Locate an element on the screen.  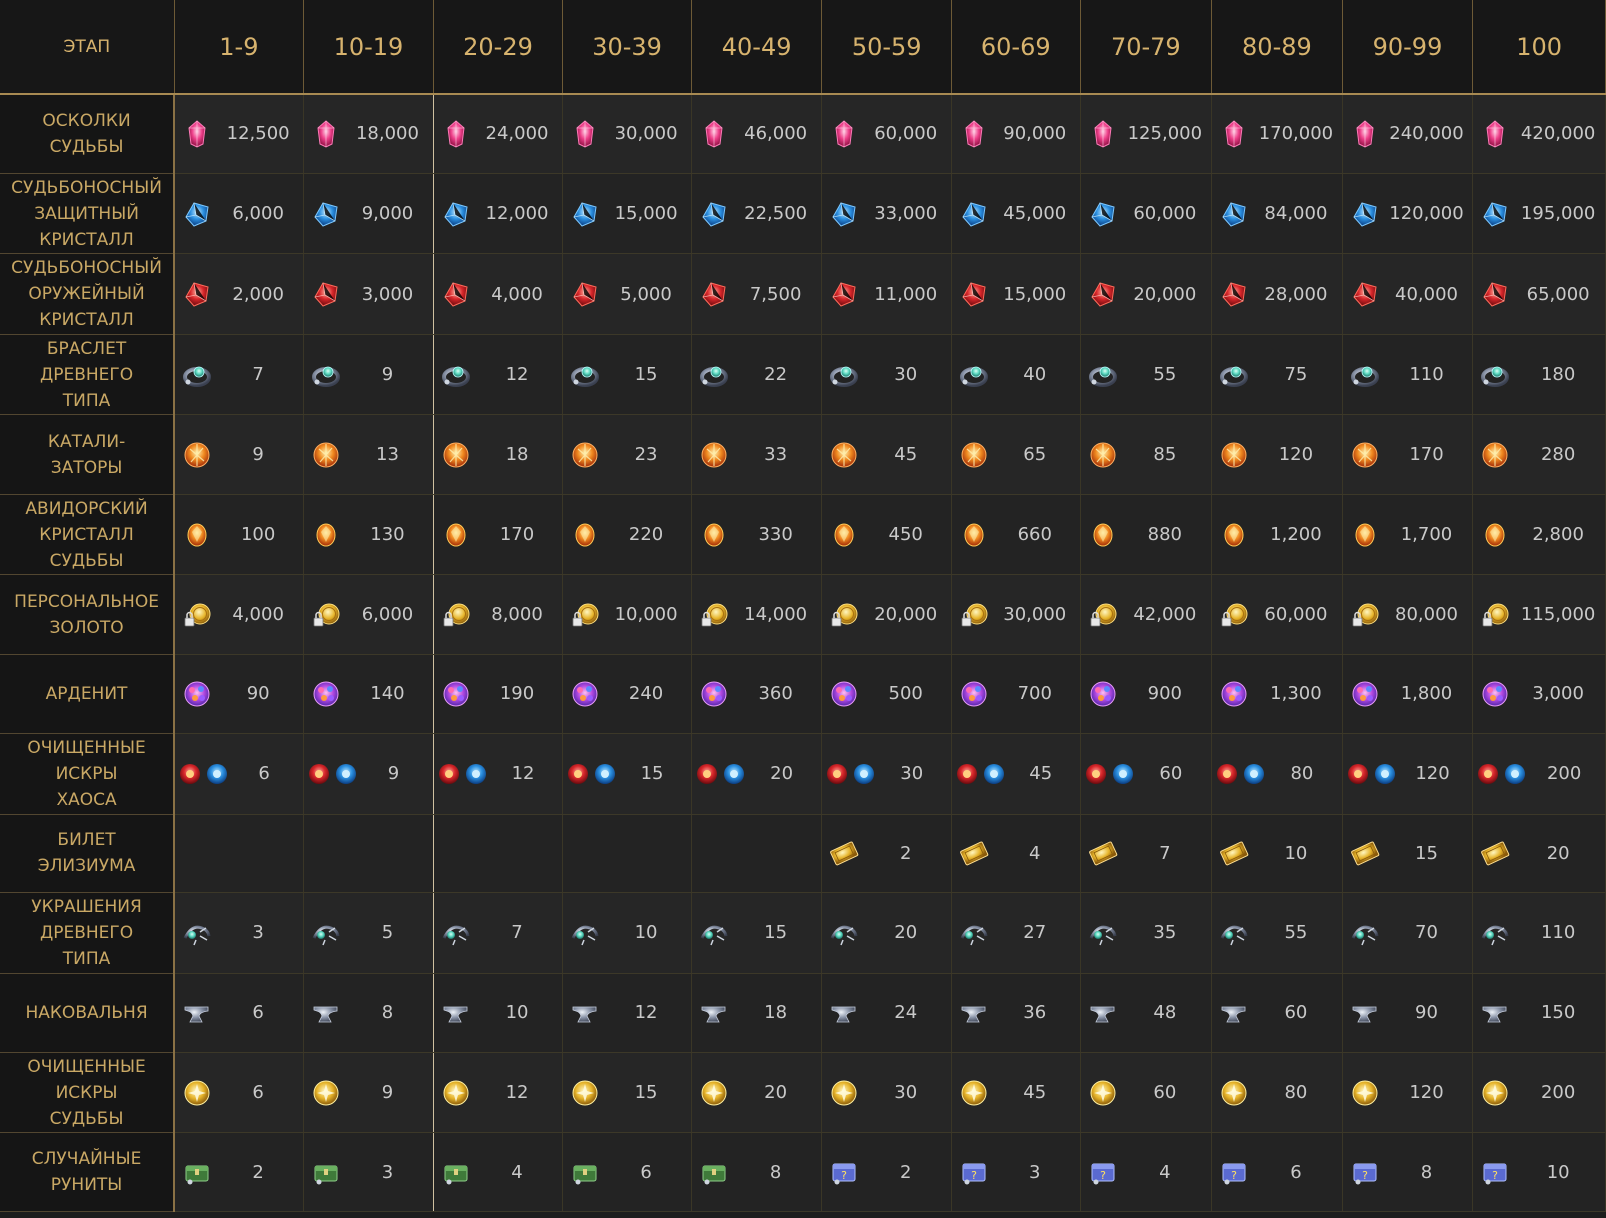
reward-cell: 30,000 is located at coordinates (1016, 614).